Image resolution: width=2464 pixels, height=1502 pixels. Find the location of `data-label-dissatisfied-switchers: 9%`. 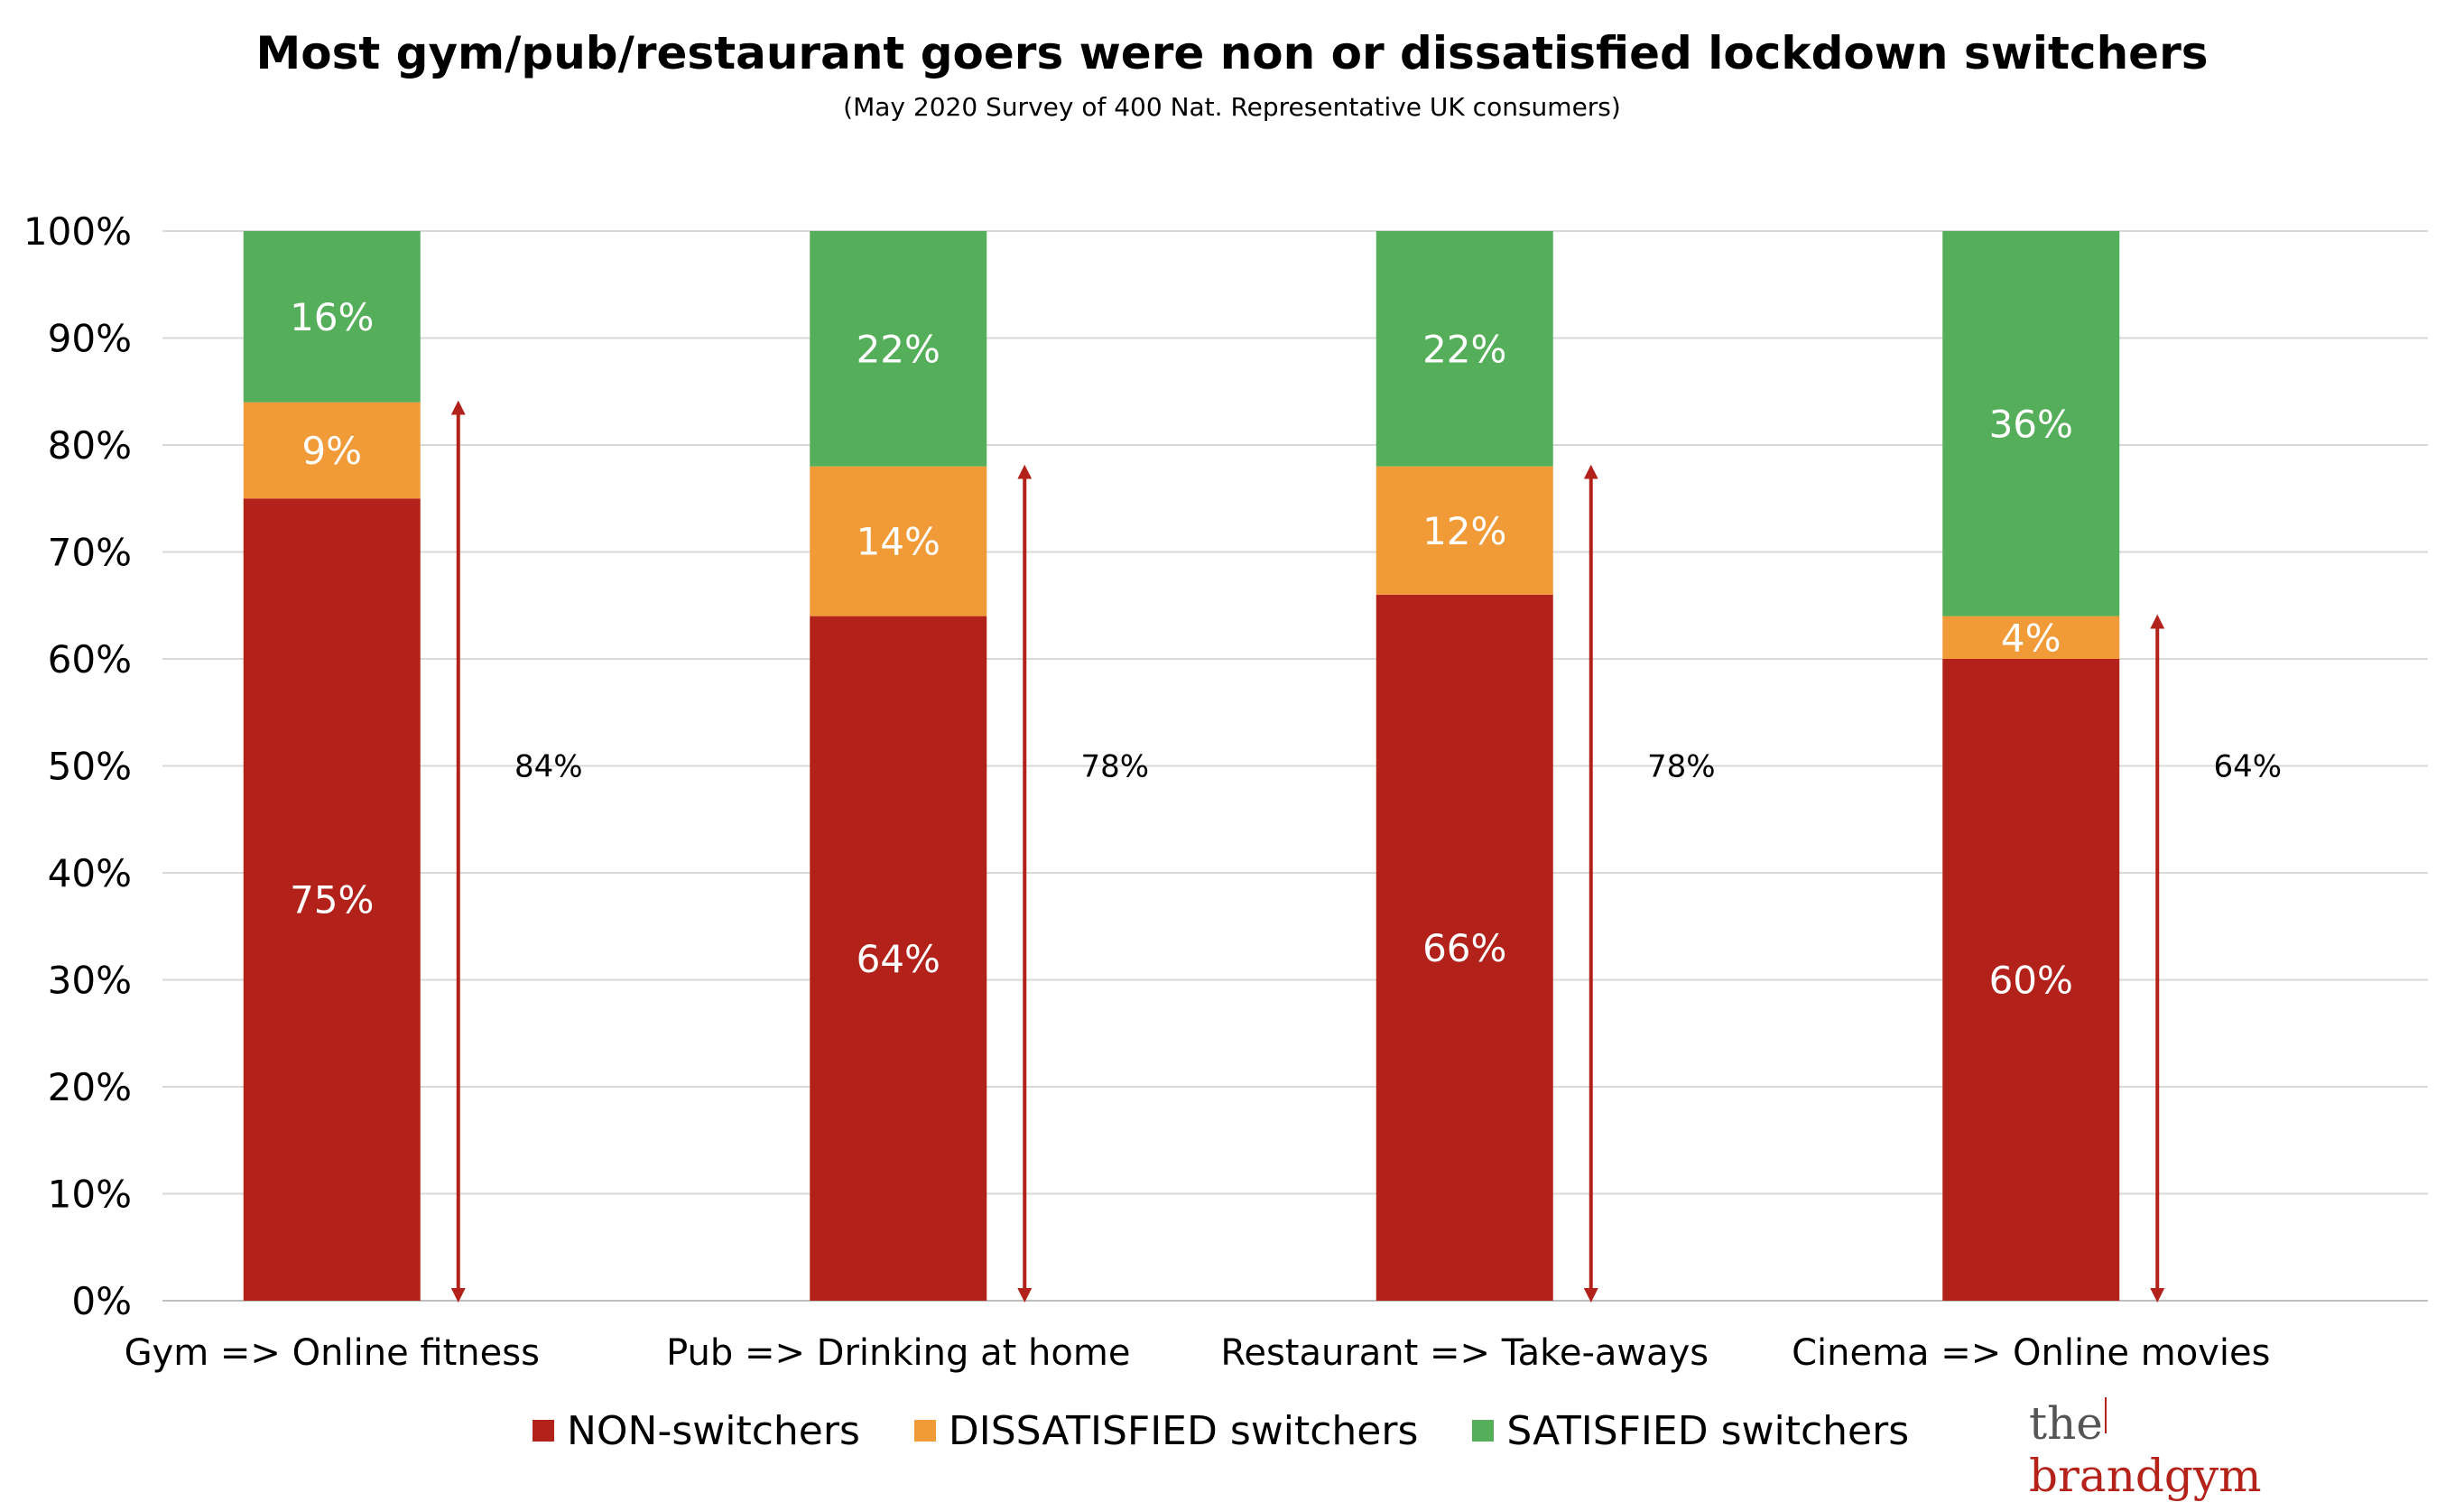

data-label-dissatisfied-switchers: 9% is located at coordinates (331, 451).